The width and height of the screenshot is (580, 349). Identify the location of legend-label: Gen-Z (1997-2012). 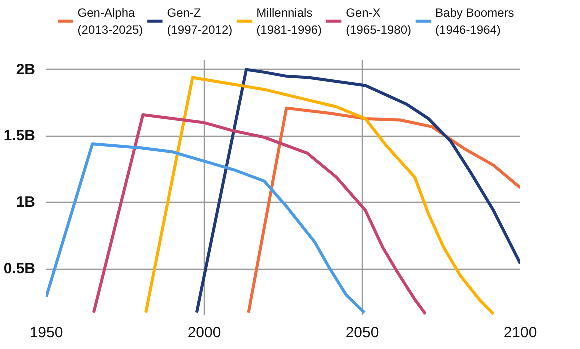
(200, 21).